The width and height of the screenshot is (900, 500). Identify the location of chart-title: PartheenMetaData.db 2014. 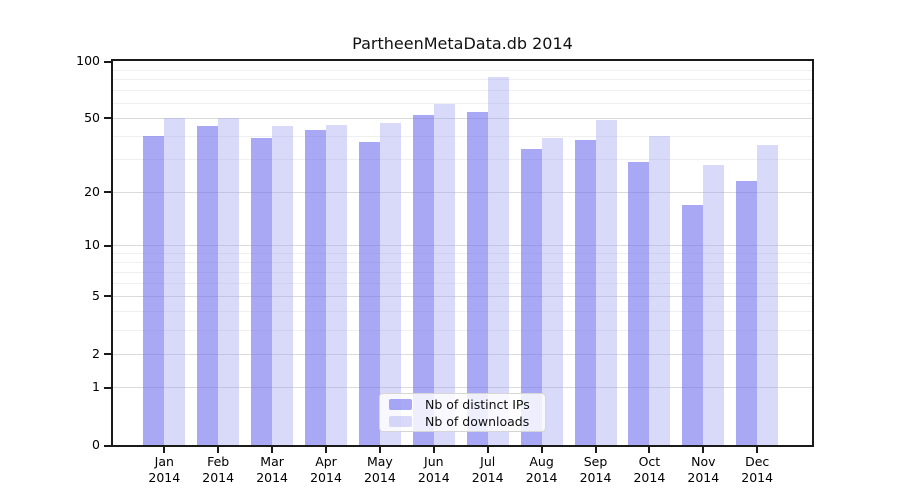
(462, 43).